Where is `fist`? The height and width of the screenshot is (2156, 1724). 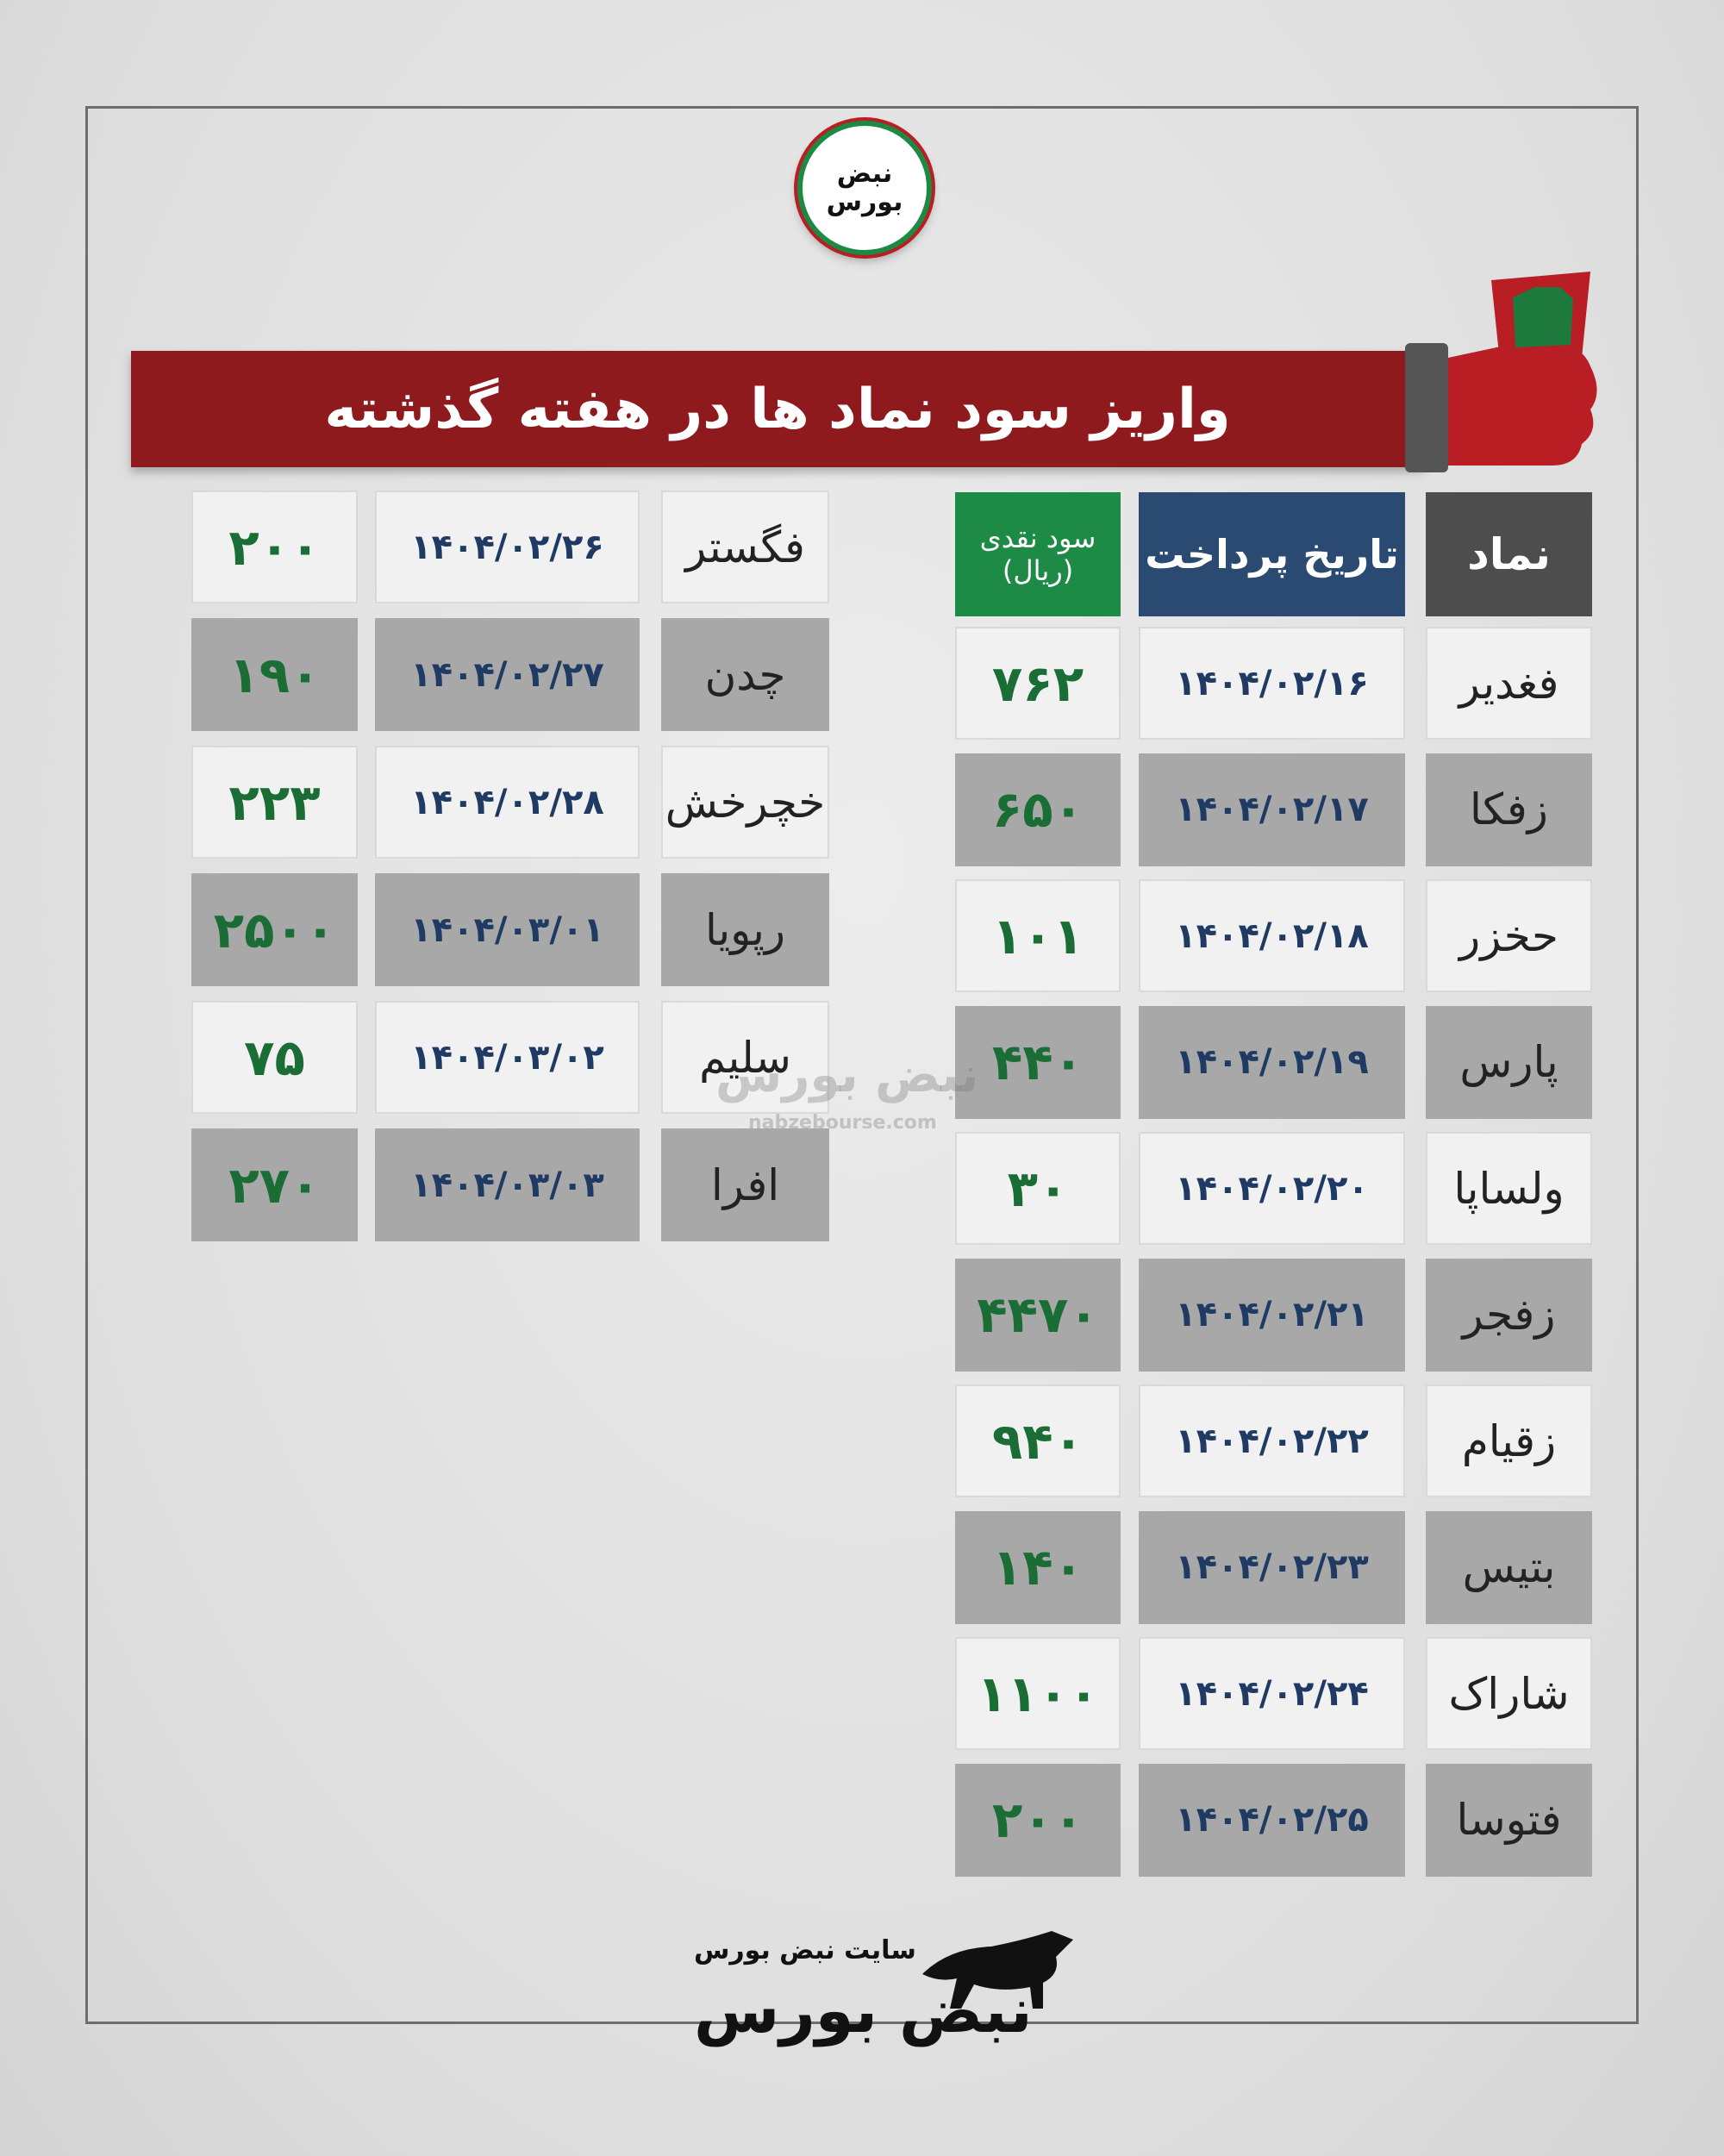
fist is located at coordinates (1522, 403).